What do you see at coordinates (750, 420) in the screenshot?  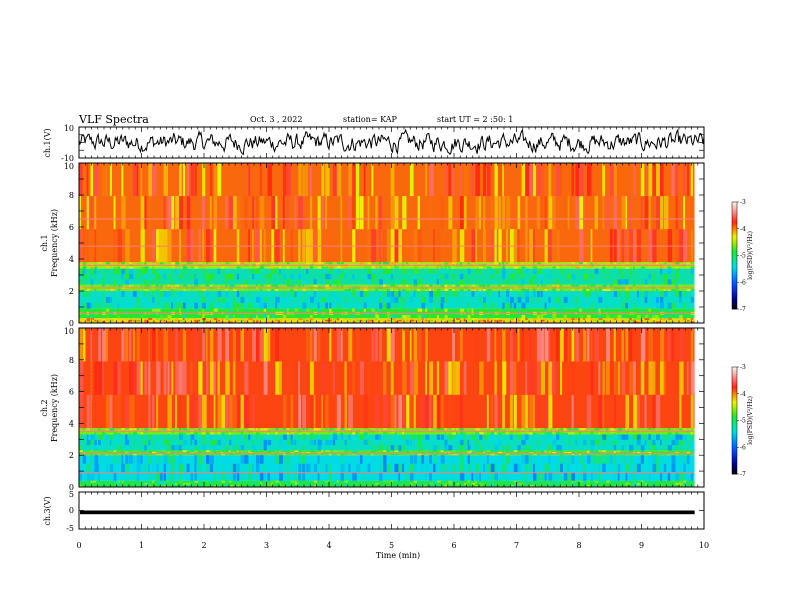 I see `ch2-spectrogram-colorbar-label: log(PSD)(V²/Hz)` at bounding box center [750, 420].